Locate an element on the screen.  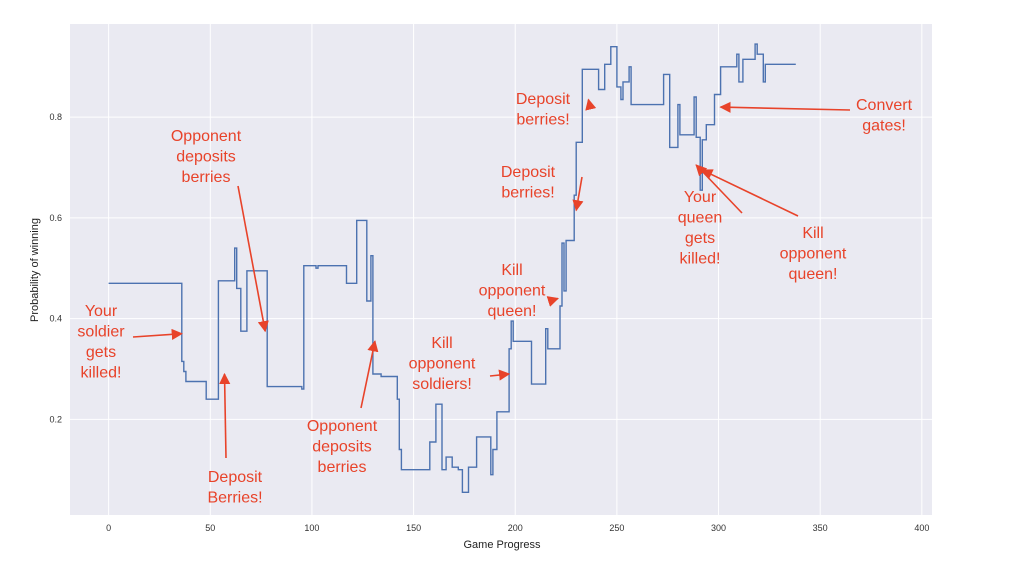
annotation-text: Kill opponent soldiers! is located at coordinates (442, 364).